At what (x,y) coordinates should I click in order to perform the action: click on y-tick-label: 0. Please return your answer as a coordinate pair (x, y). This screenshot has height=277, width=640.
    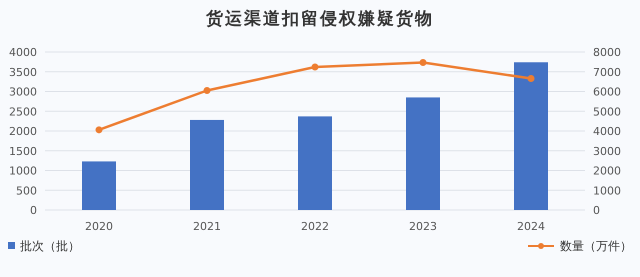
    Looking at the image, I should click on (33, 210).